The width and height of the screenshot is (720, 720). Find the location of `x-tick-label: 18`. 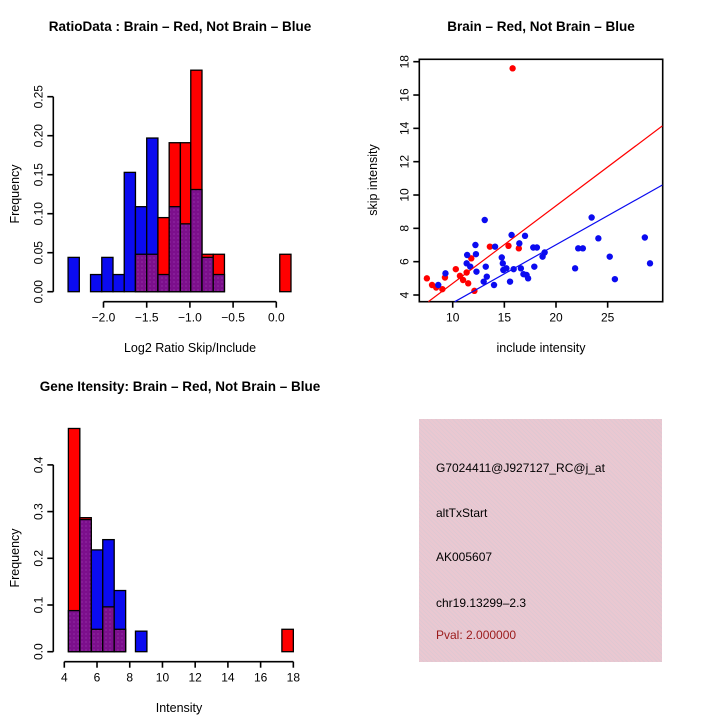

x-tick-label: 18 is located at coordinates (294, 678).